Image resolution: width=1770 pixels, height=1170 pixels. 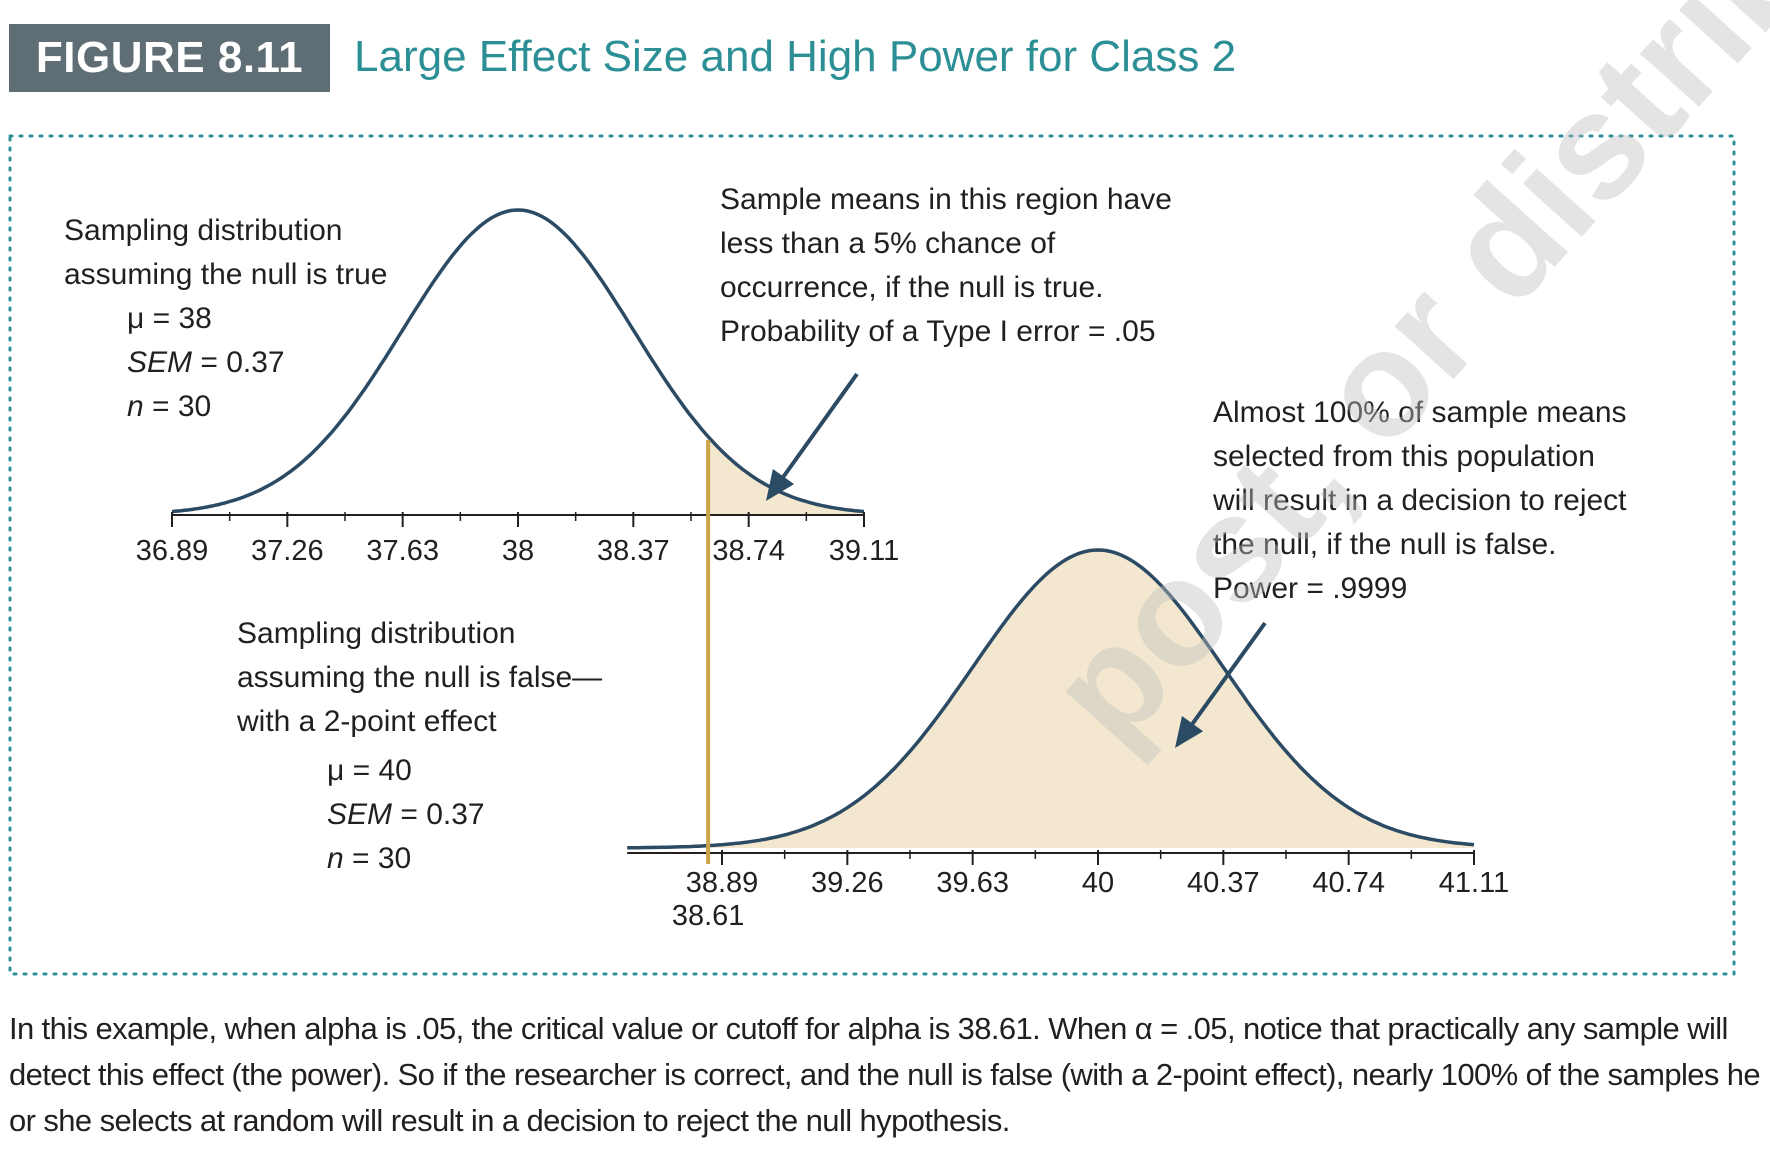 I want to click on tick-label-alt: 40, so click(x=1098, y=883).